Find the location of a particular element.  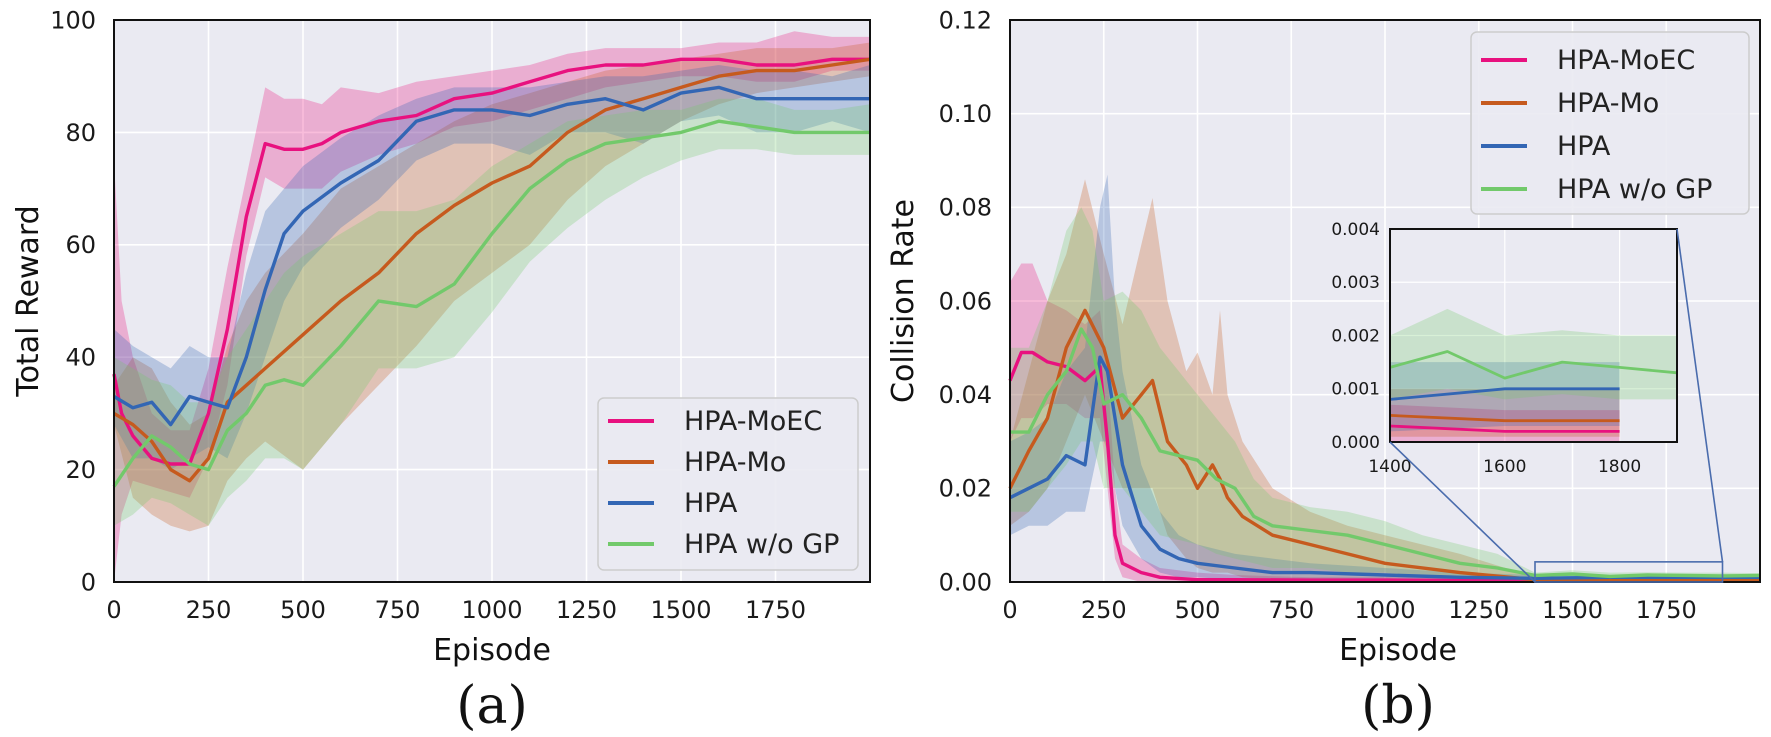

band-hpa-w-o-gp is located at coordinates (1533, 354).